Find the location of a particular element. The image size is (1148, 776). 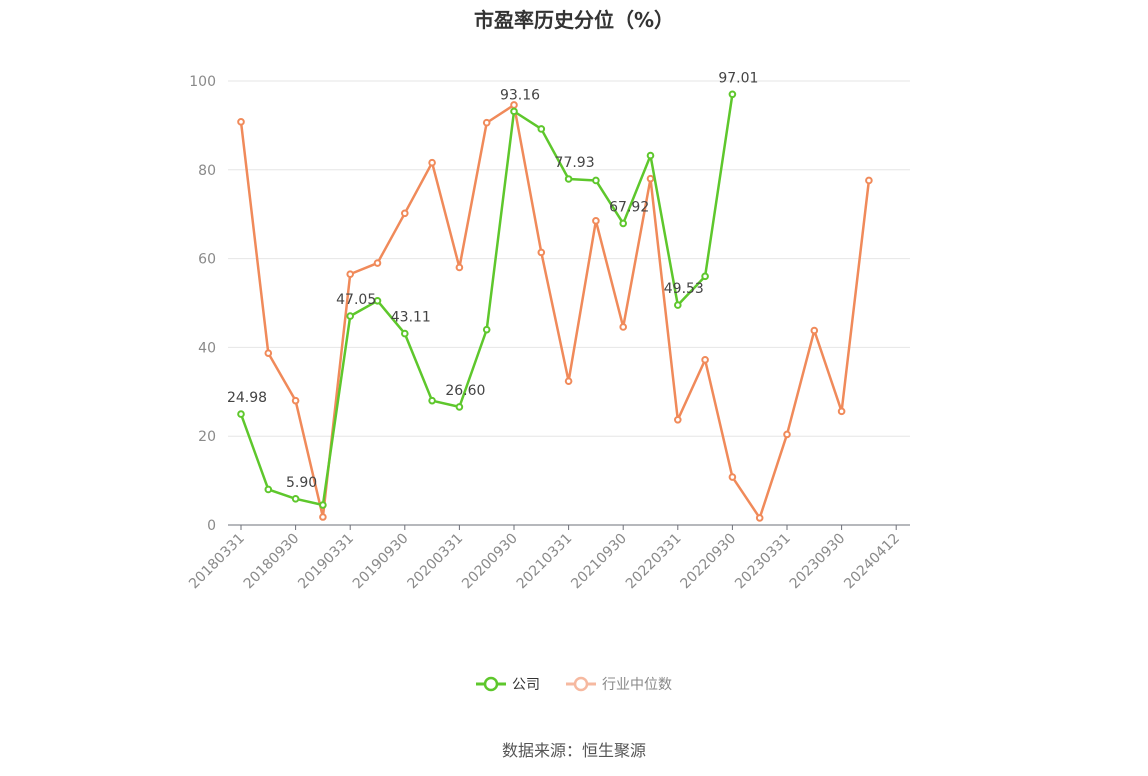

legend-label-industry: 行业中位数 is located at coordinates (637, 685).